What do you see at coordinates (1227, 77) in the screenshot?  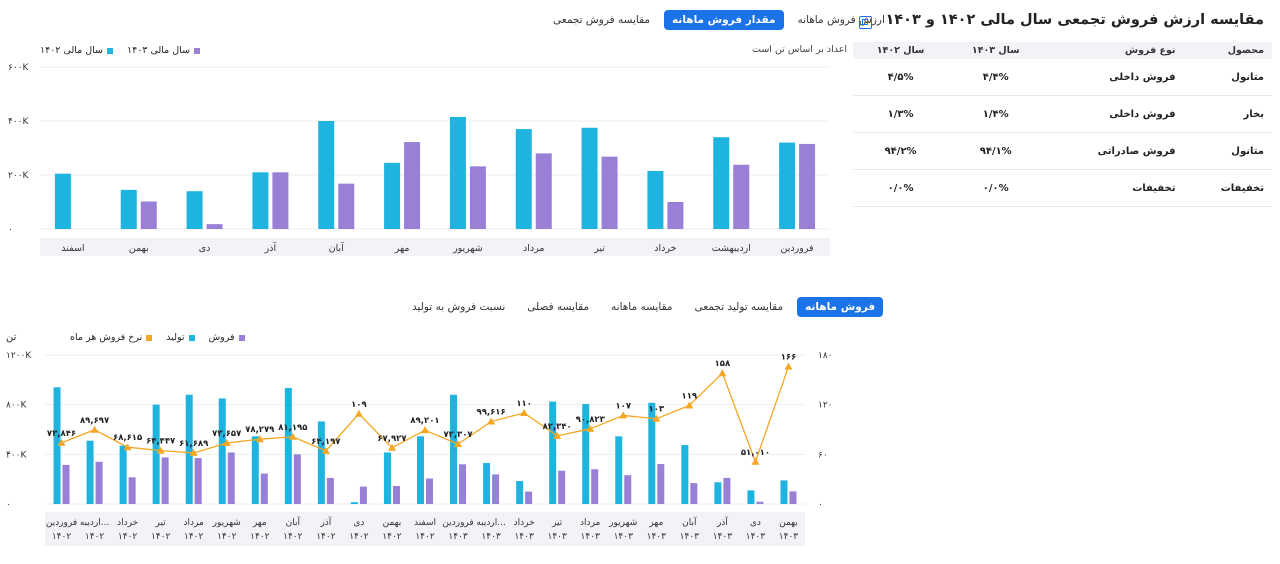 I see `cell-product: متانول` at bounding box center [1227, 77].